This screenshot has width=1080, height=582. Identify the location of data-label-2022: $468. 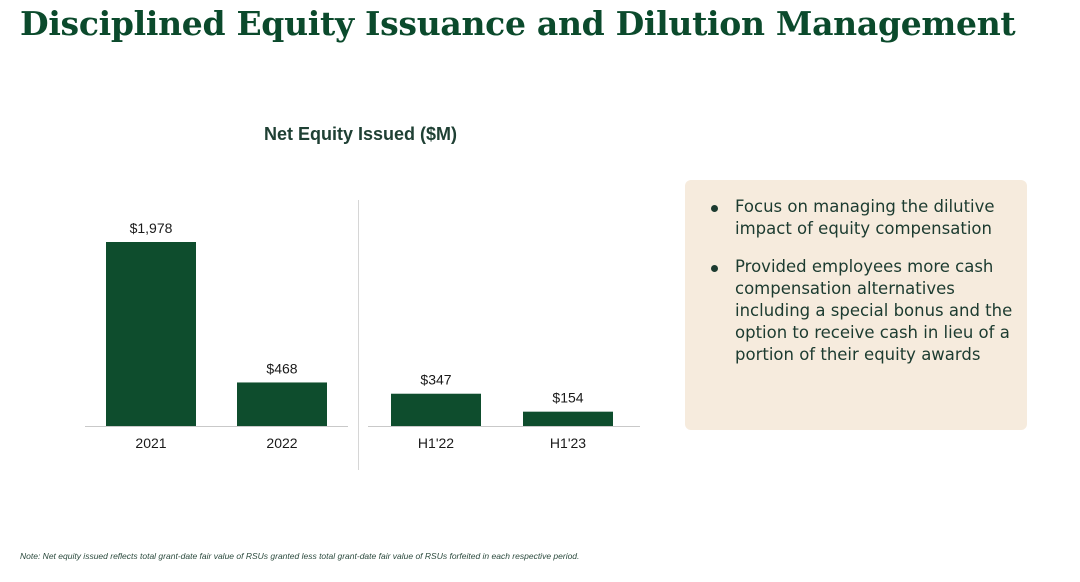
(281, 368).